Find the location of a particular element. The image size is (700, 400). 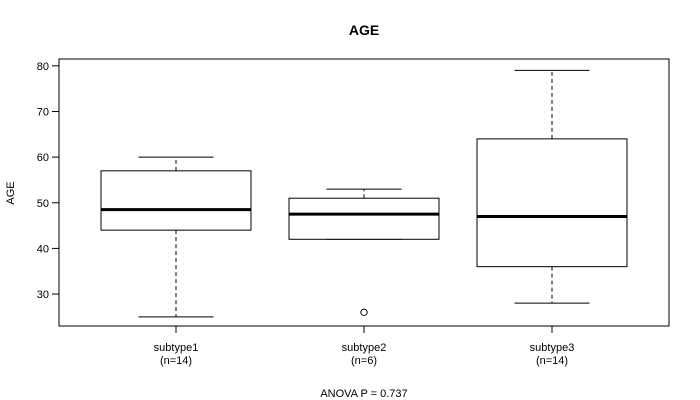

y-axis-label: AGE is located at coordinates (11, 192).